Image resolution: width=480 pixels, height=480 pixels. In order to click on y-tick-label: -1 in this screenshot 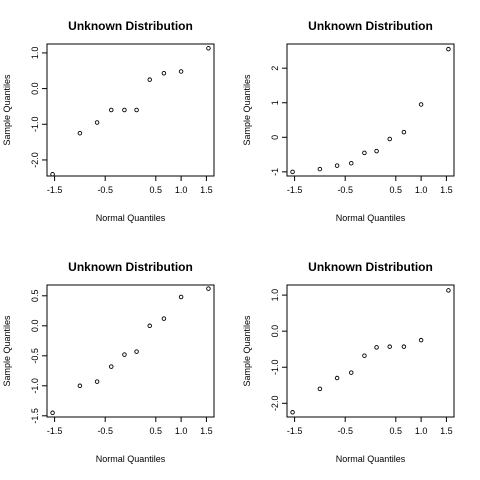, I will do `click(275, 172)`.